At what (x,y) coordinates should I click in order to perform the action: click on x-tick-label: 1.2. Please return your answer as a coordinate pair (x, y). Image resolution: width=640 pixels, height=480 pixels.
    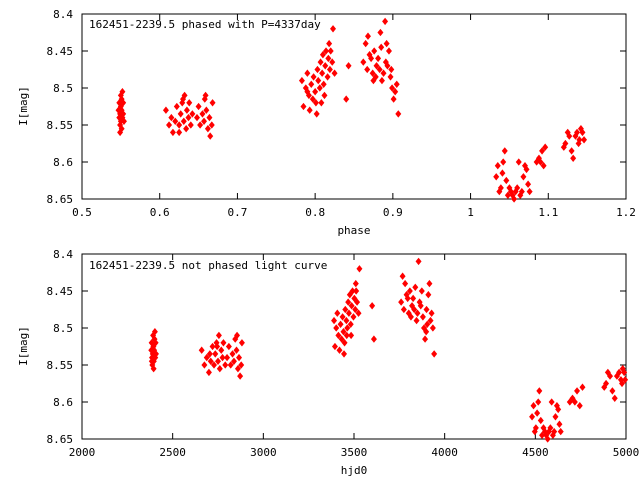
    Looking at the image, I should click on (626, 212).